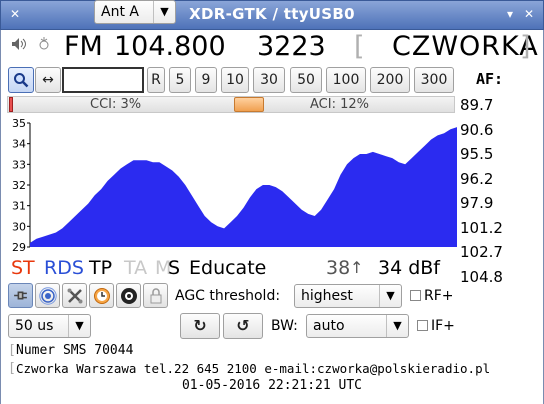 This screenshot has width=544, height=404. I want to click on deemphasis-value: 50 us, so click(34, 326).